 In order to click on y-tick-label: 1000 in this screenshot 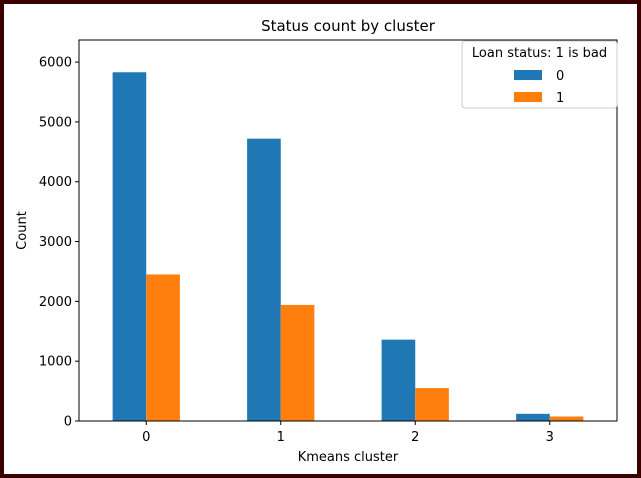, I will do `click(55, 362)`.